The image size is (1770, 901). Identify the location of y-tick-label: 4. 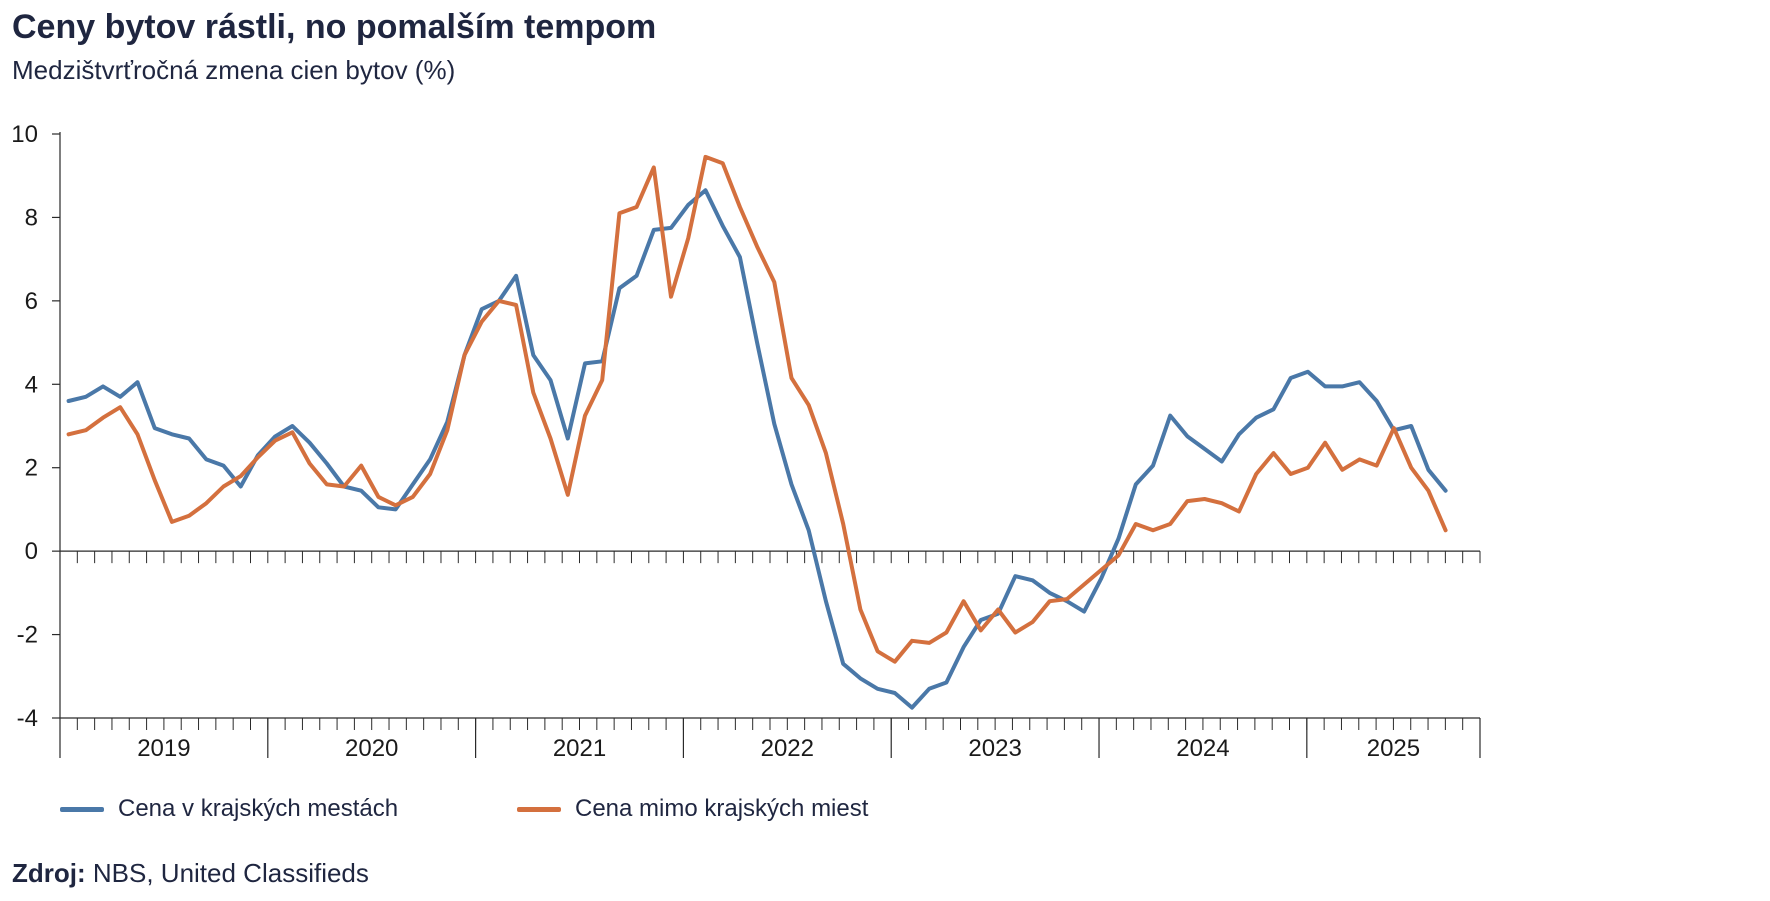
(31, 384).